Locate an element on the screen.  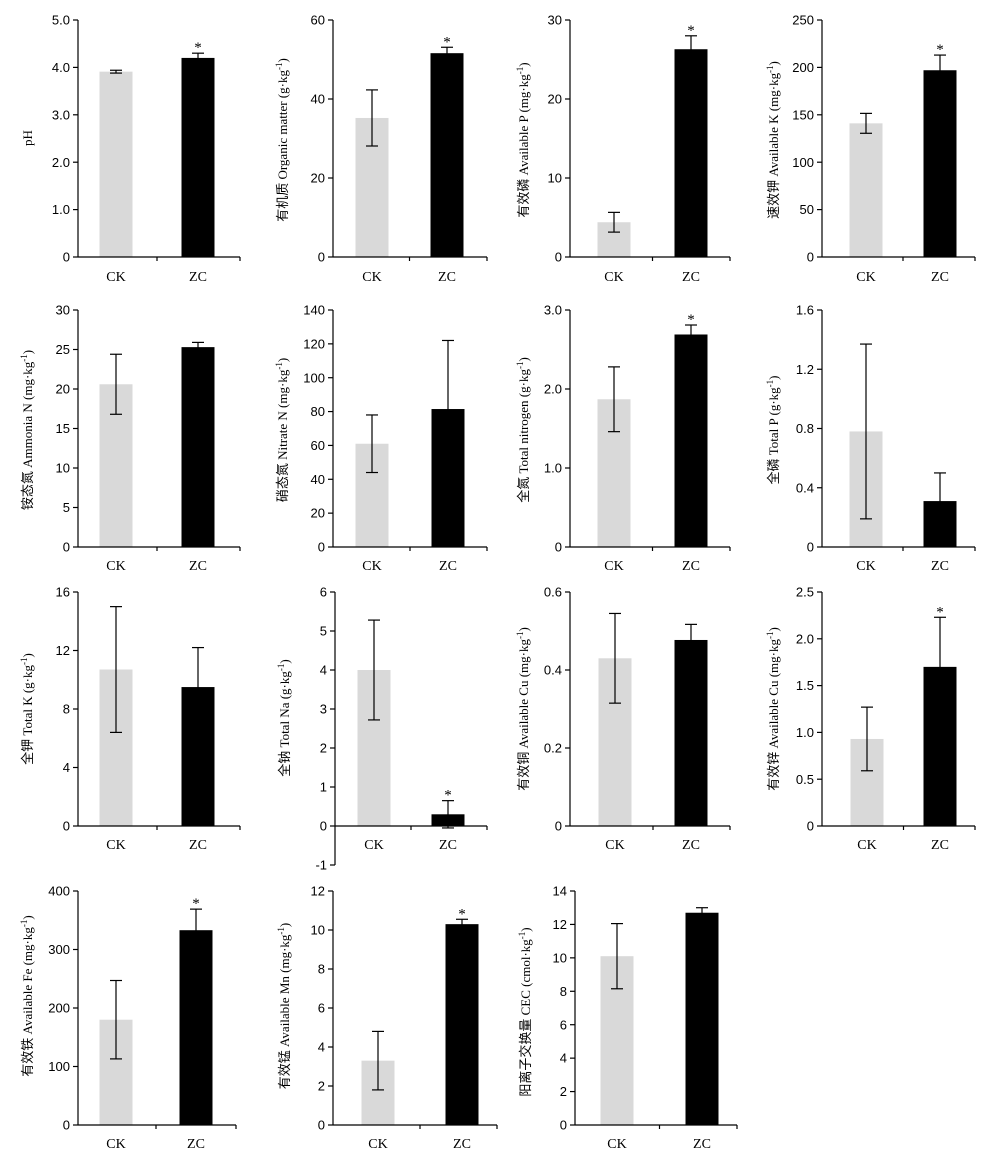
y-axis-title-text: 有效铜 Available Cu (mg·kg is located at coordinates (523, 715).